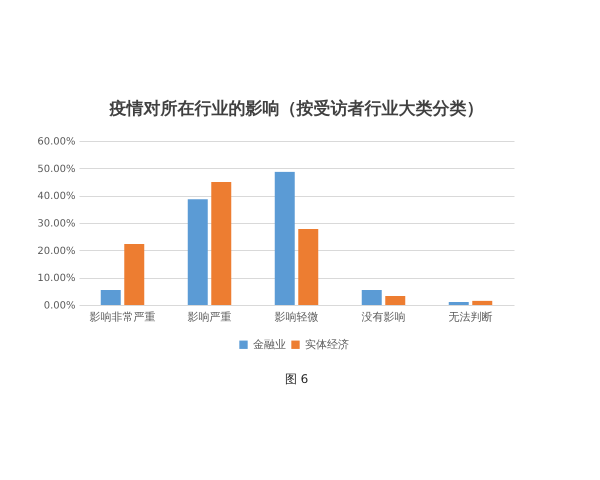 The height and width of the screenshot is (480, 600). I want to click on x-tick-label: 无法判断, so click(470, 317).